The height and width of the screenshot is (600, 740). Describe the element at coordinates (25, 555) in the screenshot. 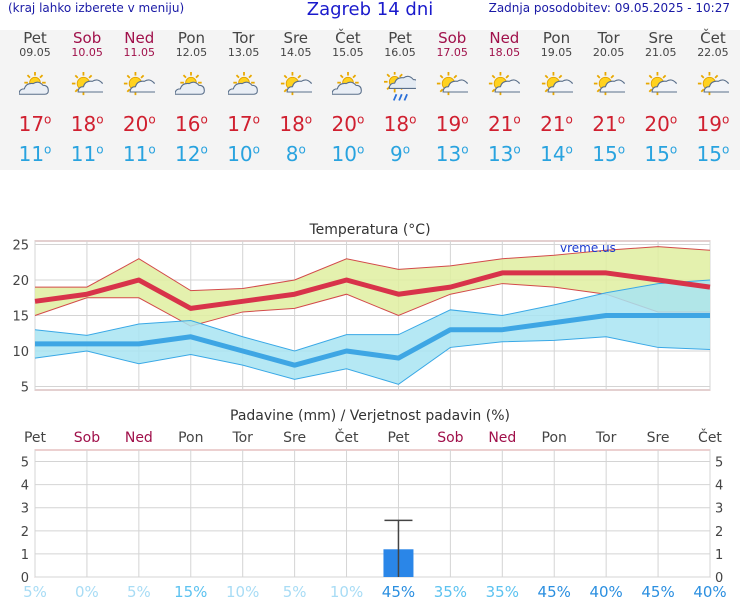

I see `y-tick-label: 1` at that location.